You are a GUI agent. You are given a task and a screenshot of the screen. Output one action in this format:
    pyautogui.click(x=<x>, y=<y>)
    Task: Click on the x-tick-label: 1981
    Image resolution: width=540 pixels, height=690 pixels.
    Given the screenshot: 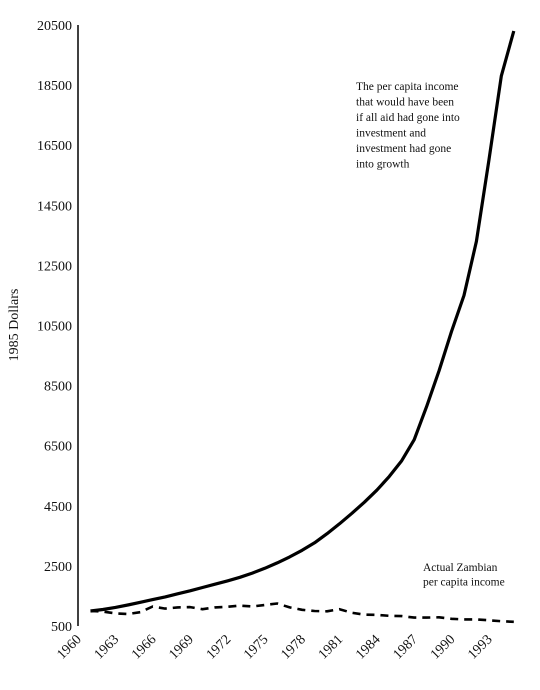 What is the action you would take?
    pyautogui.click(x=331, y=647)
    